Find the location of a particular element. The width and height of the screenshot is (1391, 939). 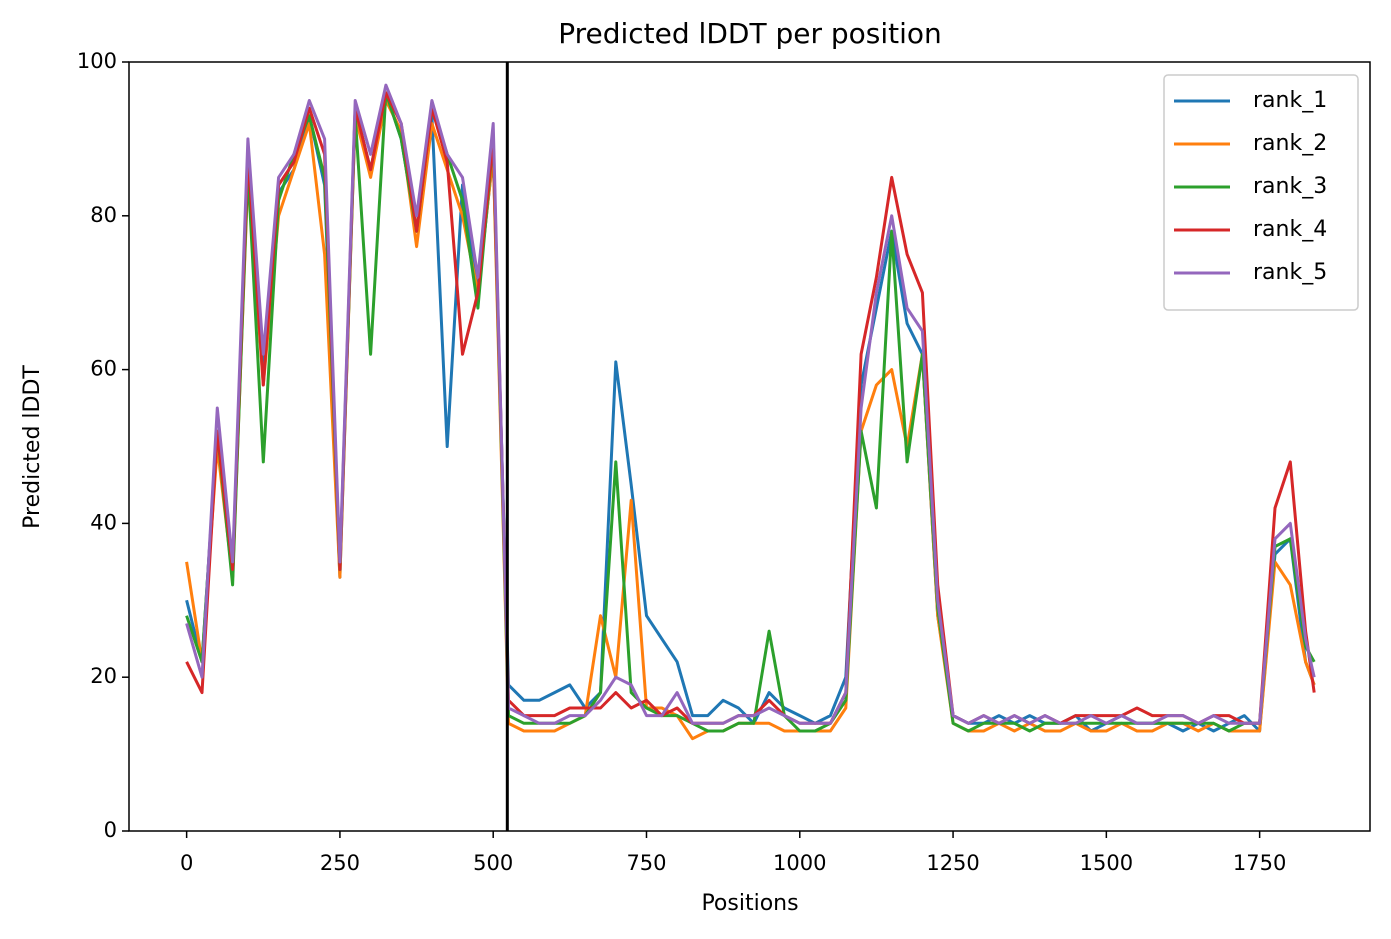

legend-label: rank_1 is located at coordinates (1290, 100).